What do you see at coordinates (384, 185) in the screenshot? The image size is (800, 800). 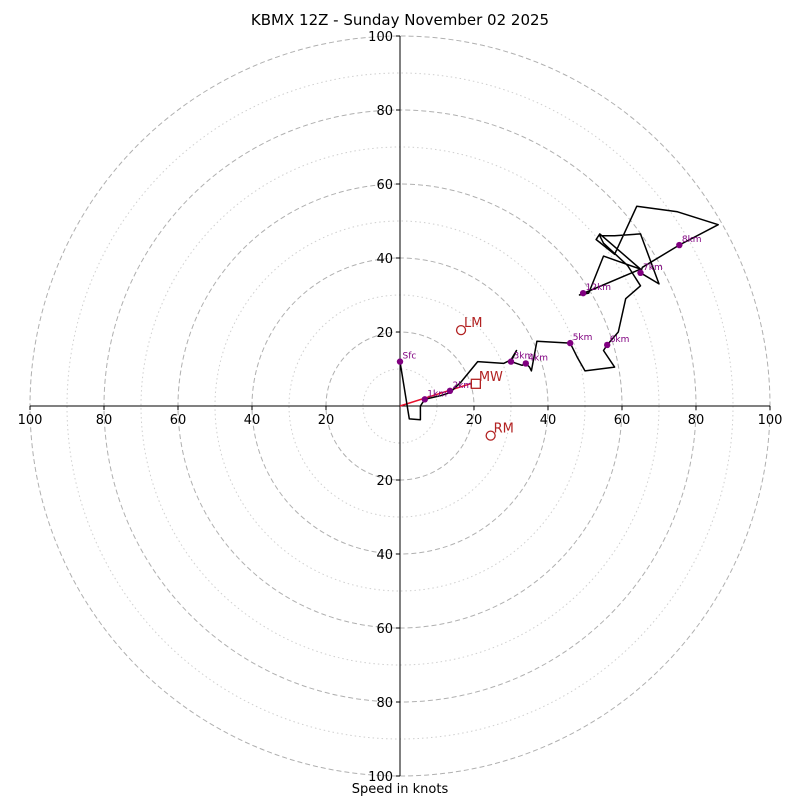 I see `y-tick-label-up: 60` at bounding box center [384, 185].